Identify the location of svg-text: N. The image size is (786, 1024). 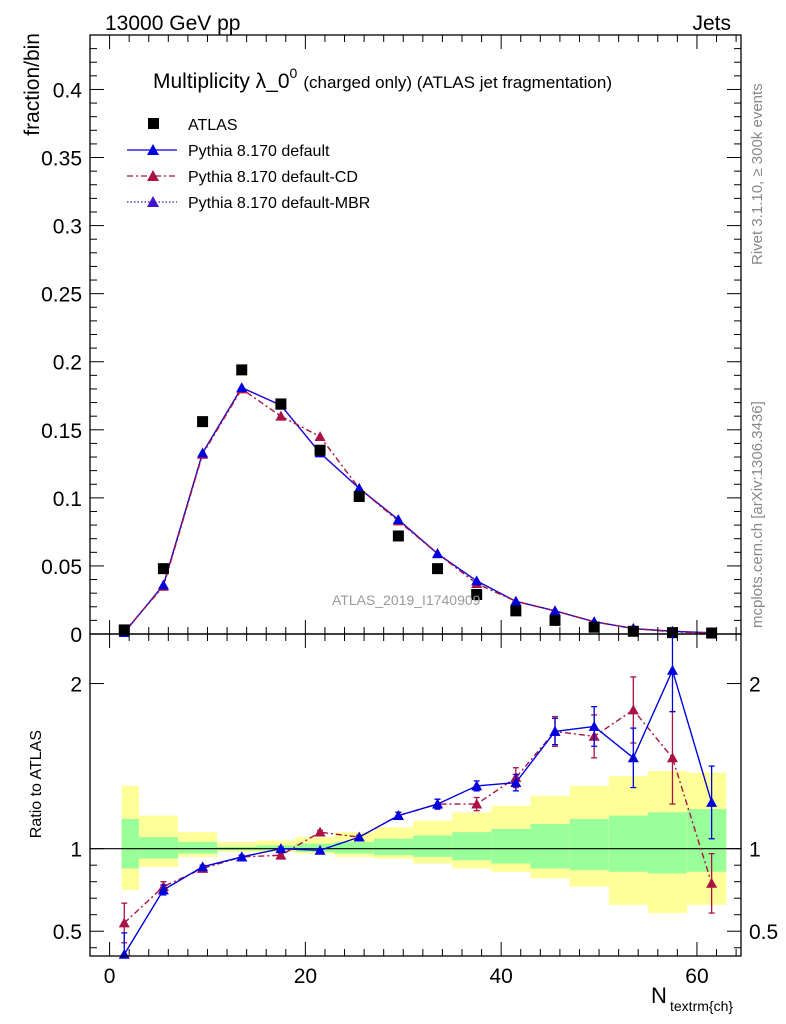
(659, 995).